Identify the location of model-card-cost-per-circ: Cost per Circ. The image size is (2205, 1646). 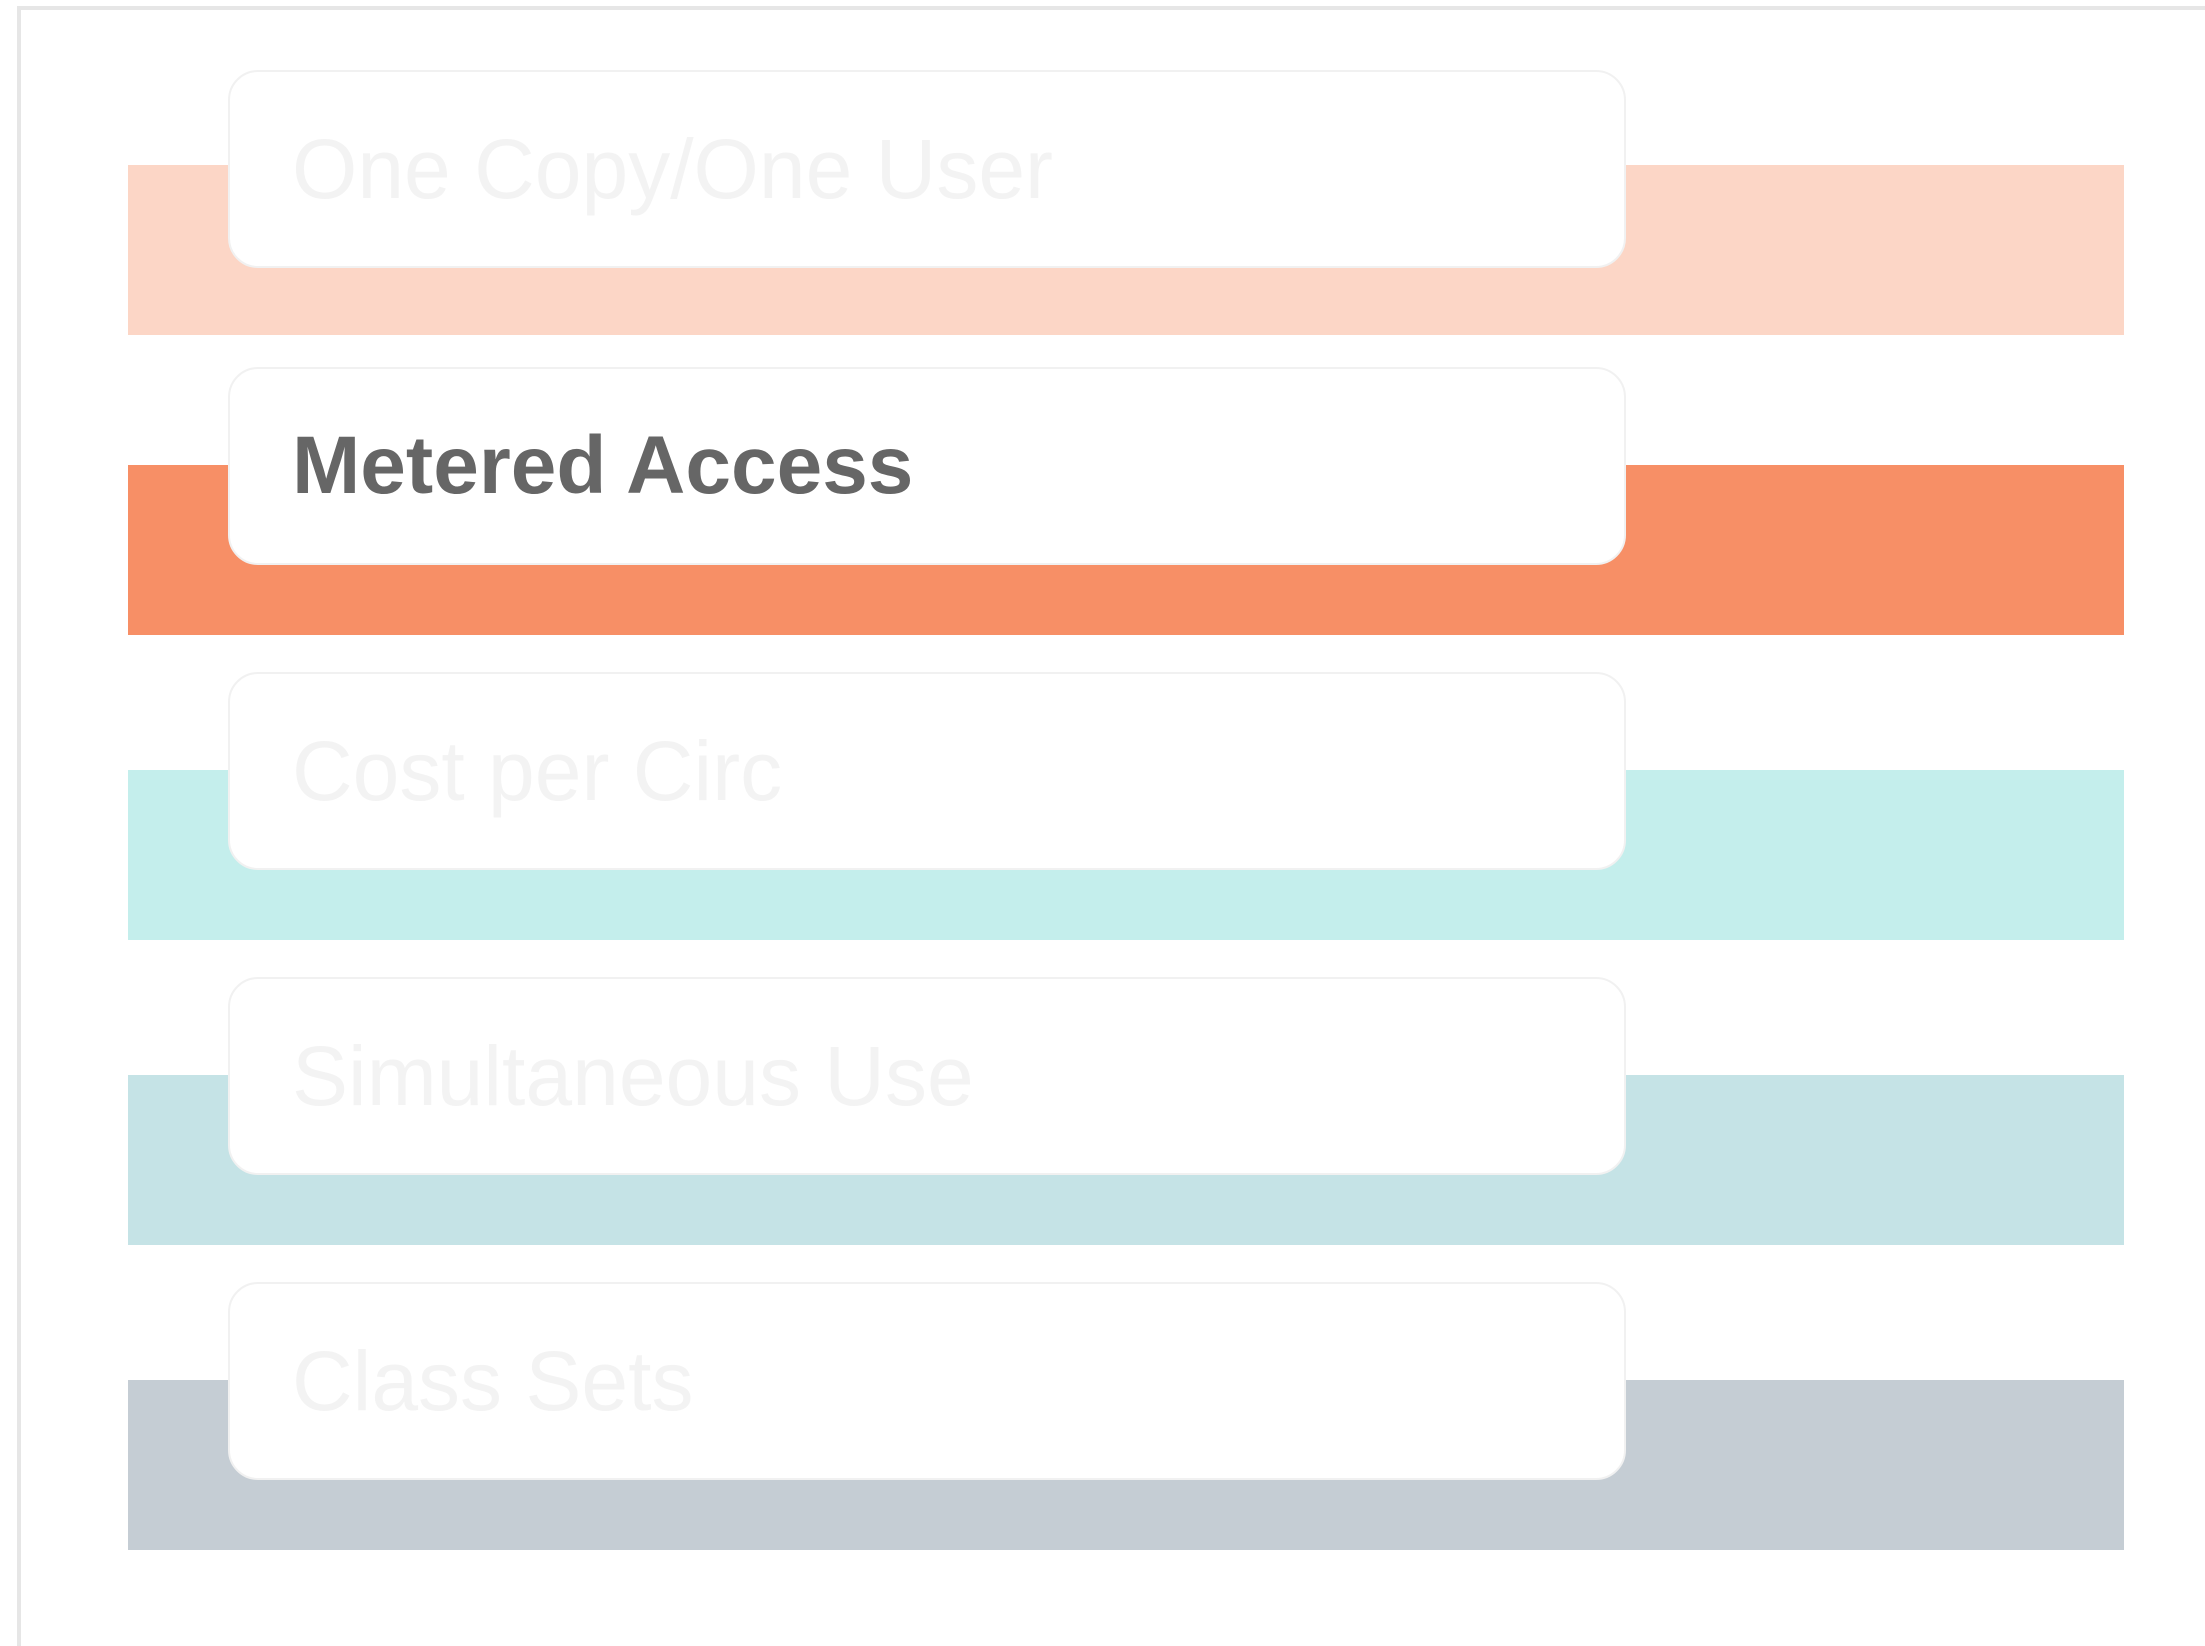
(927, 771).